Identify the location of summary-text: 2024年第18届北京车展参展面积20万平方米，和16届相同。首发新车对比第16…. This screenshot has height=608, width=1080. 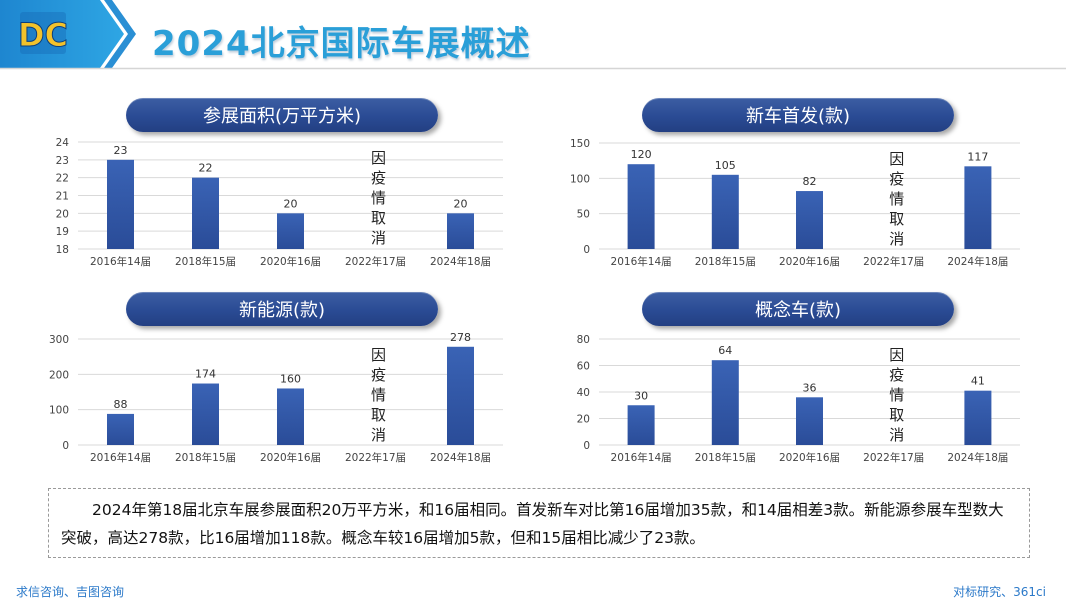
(539, 523).